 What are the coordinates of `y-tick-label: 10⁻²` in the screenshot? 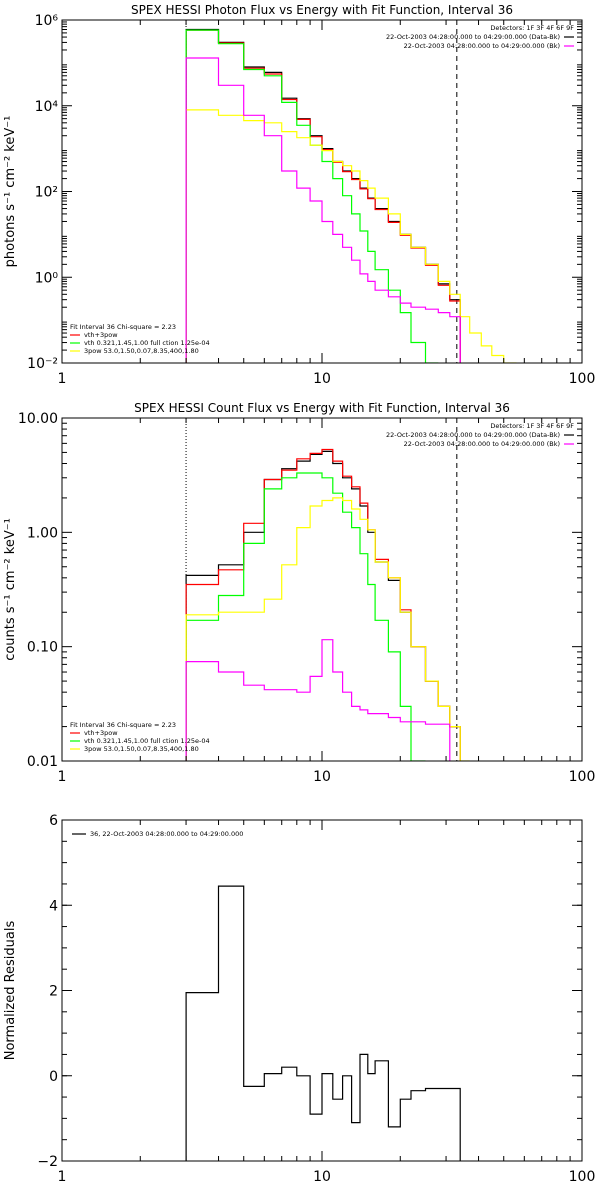 It's located at (42, 364).